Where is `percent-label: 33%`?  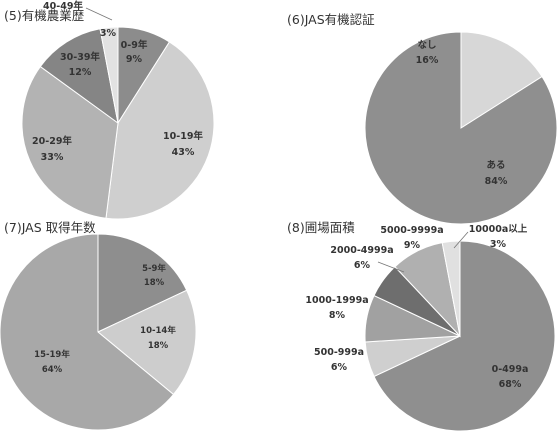 percent-label: 33% is located at coordinates (52, 157).